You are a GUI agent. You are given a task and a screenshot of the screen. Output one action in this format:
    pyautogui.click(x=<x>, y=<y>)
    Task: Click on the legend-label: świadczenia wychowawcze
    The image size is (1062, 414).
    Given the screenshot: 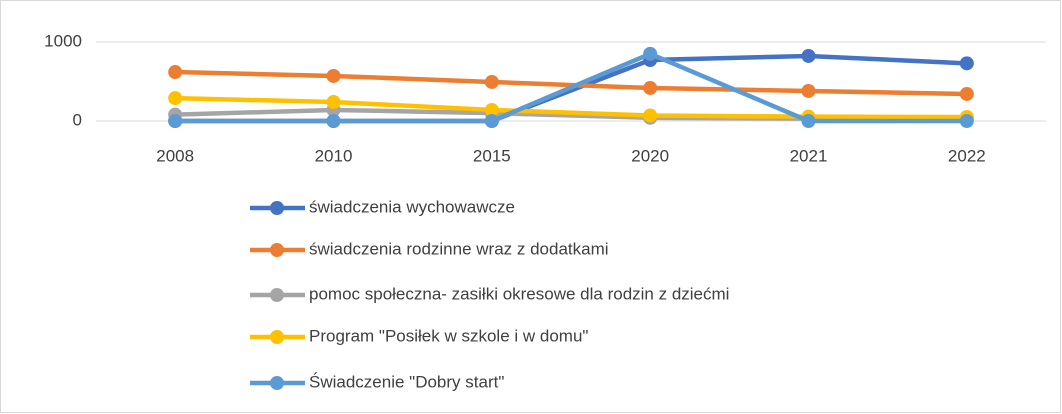 What is the action you would take?
    pyautogui.click(x=412, y=206)
    